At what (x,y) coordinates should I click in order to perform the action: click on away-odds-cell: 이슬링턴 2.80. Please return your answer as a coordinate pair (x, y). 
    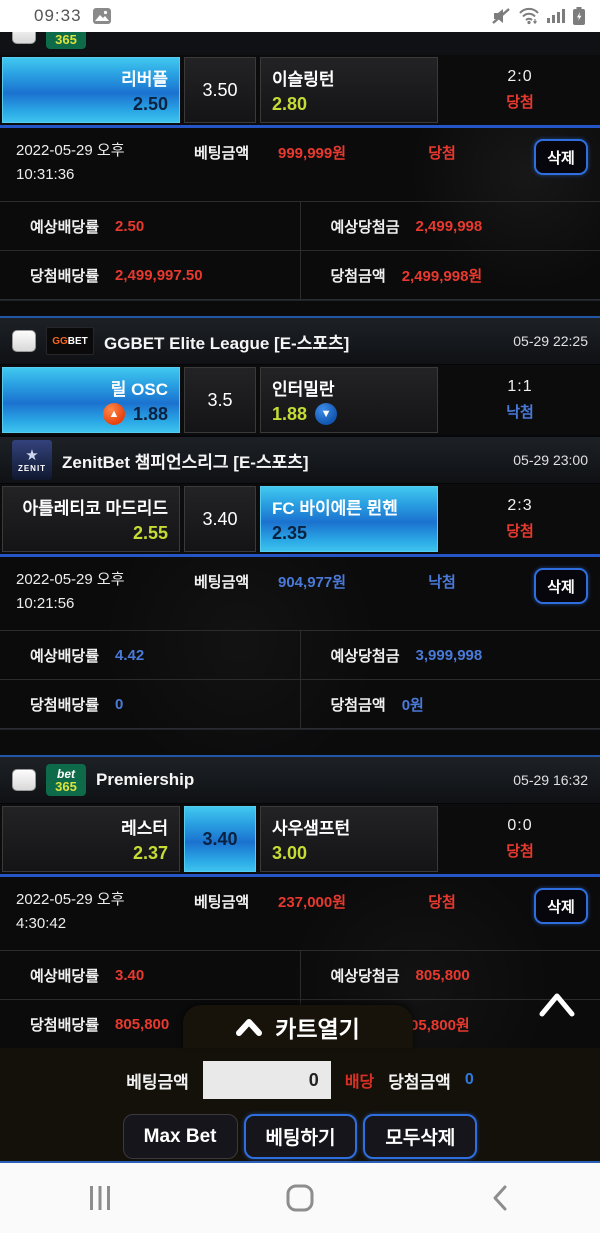
    Looking at the image, I should click on (349, 90).